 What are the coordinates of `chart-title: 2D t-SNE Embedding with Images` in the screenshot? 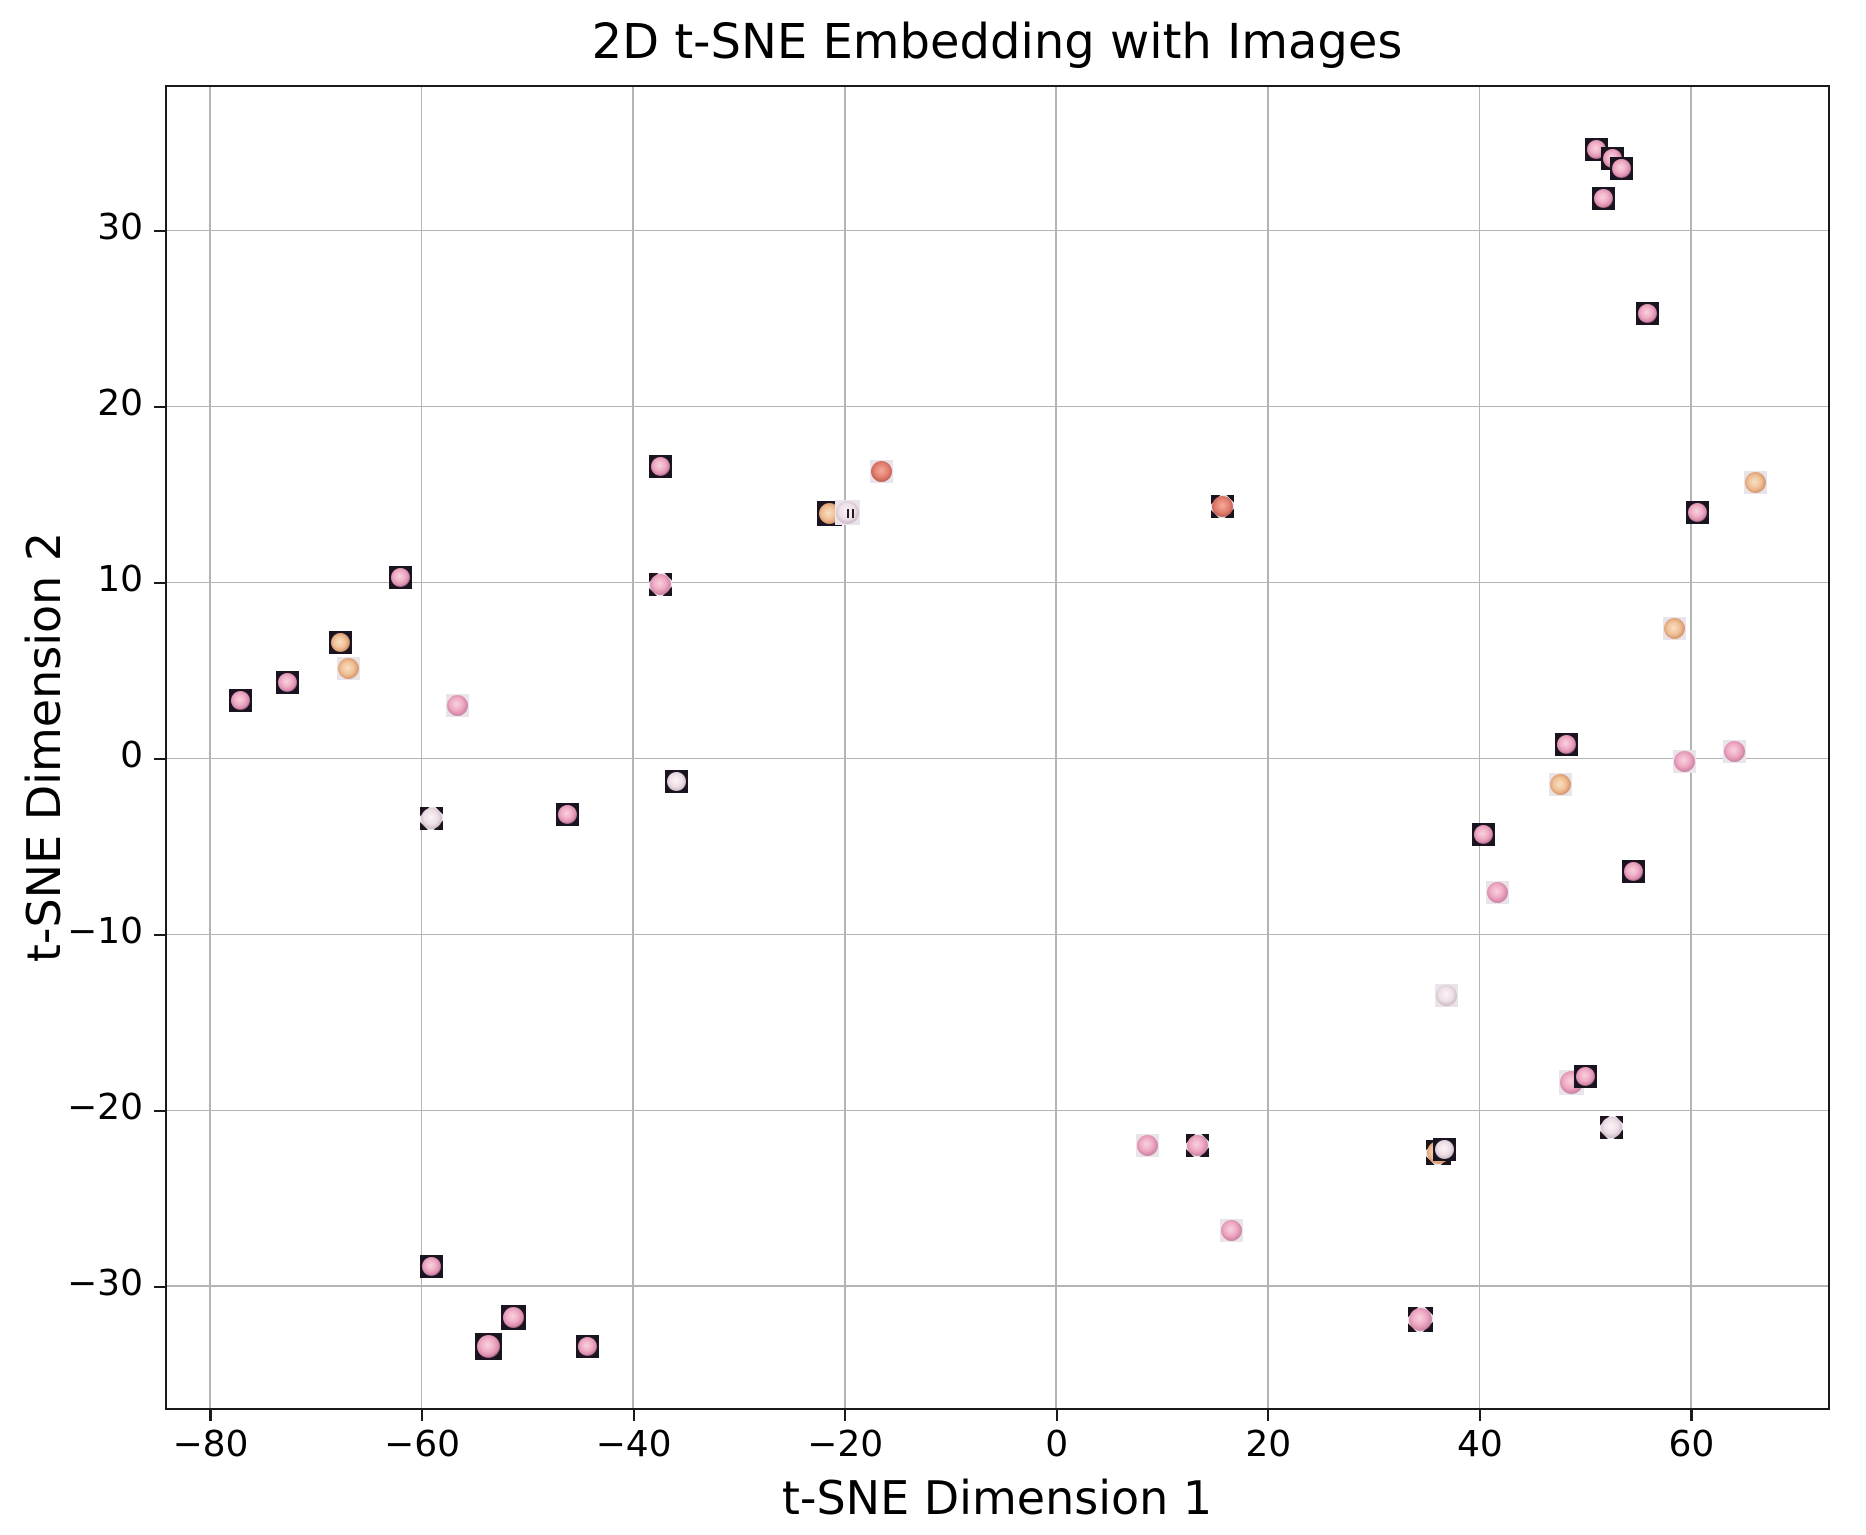 It's located at (997, 42).